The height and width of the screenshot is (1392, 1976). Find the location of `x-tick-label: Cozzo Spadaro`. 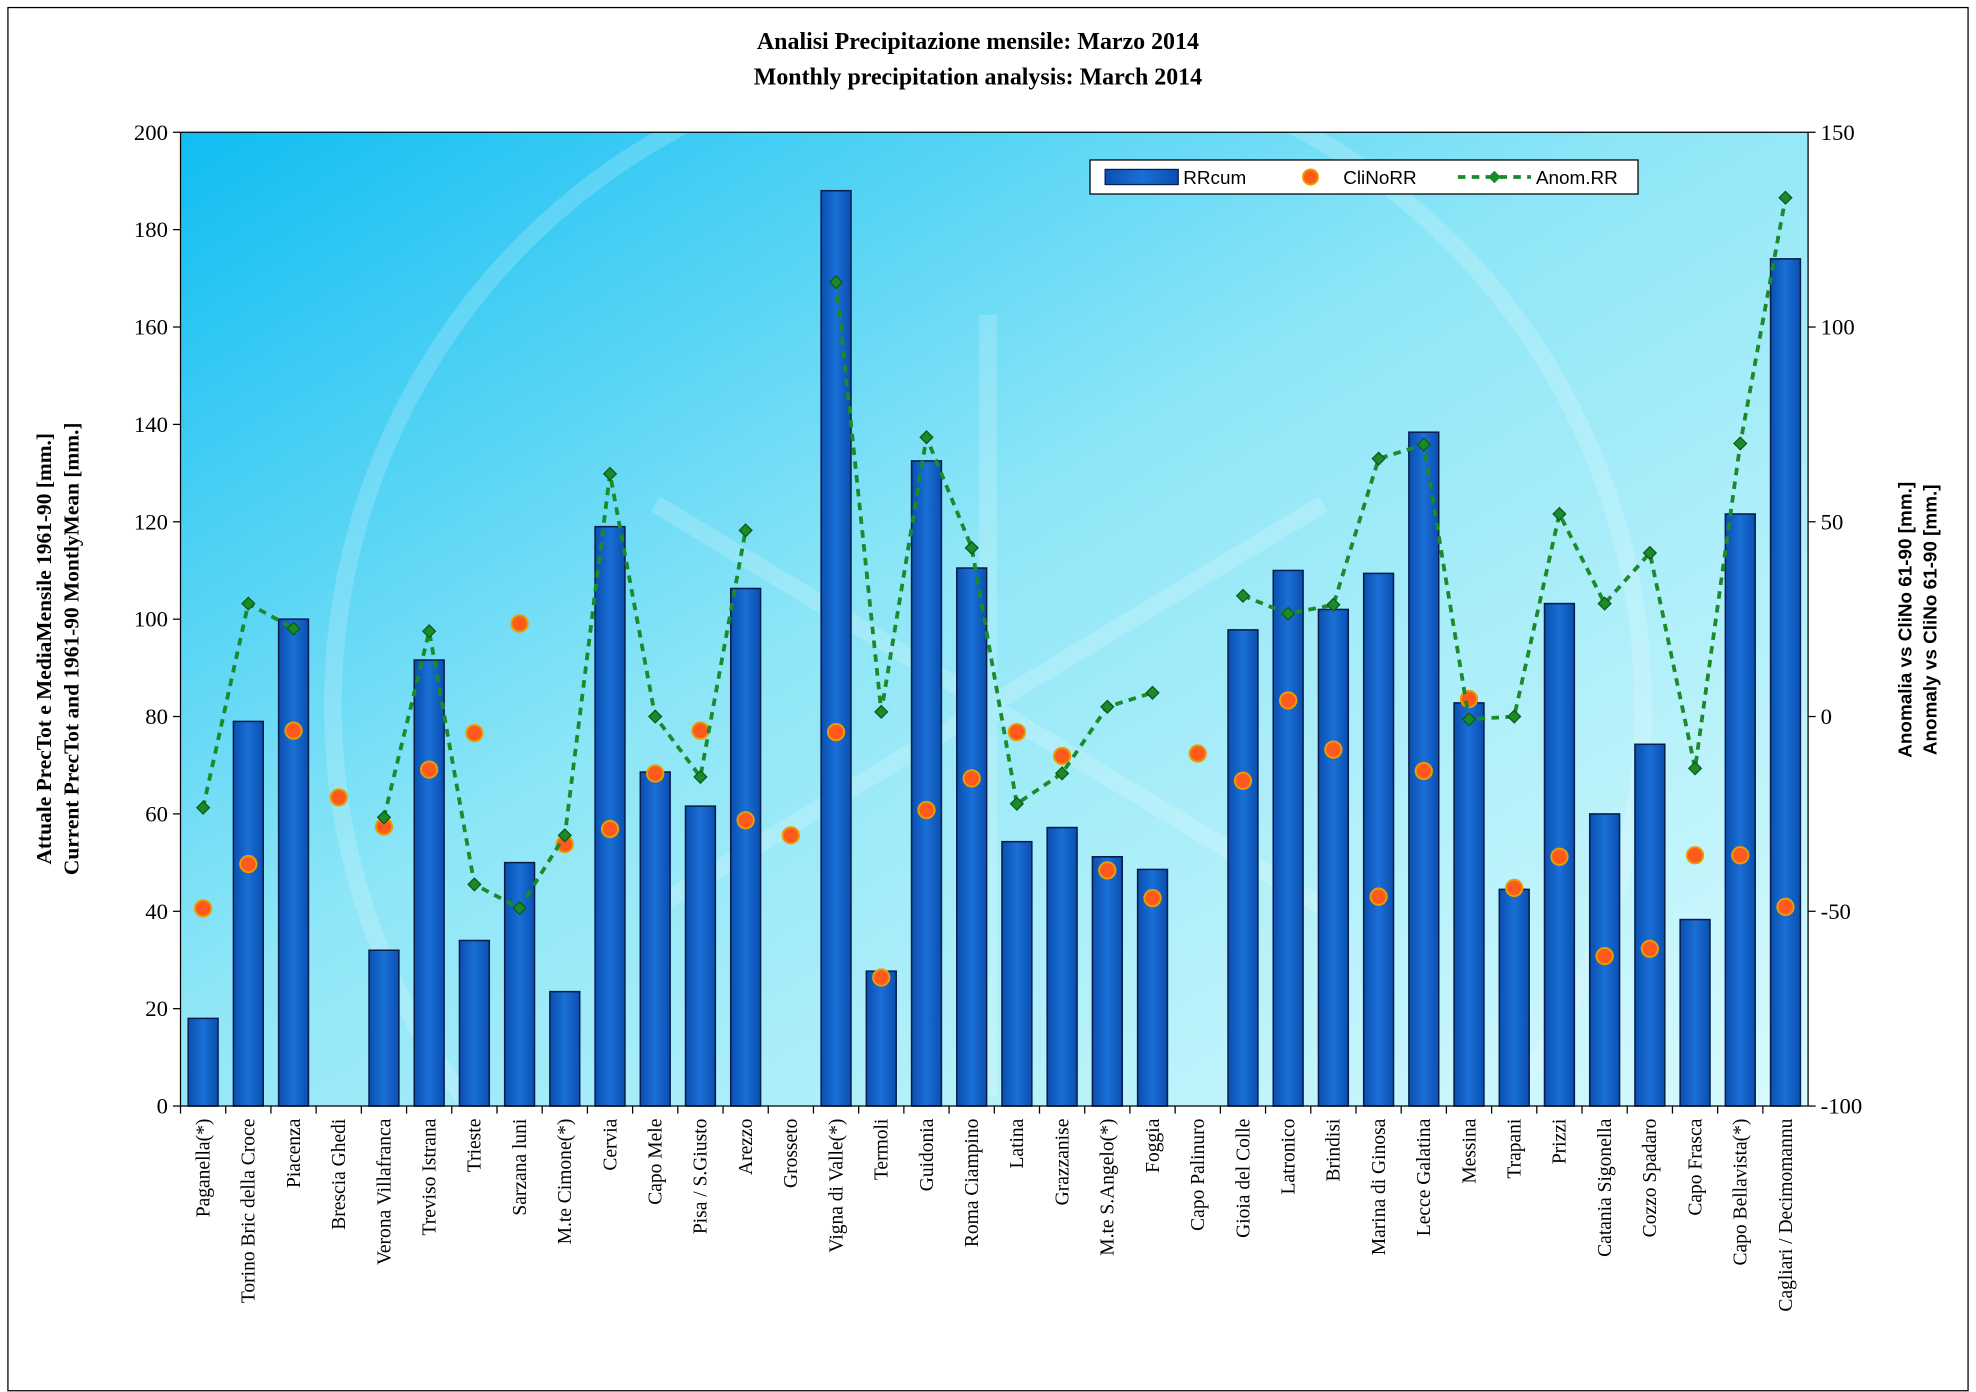

x-tick-label: Cozzo Spadaro is located at coordinates (1650, 1177).